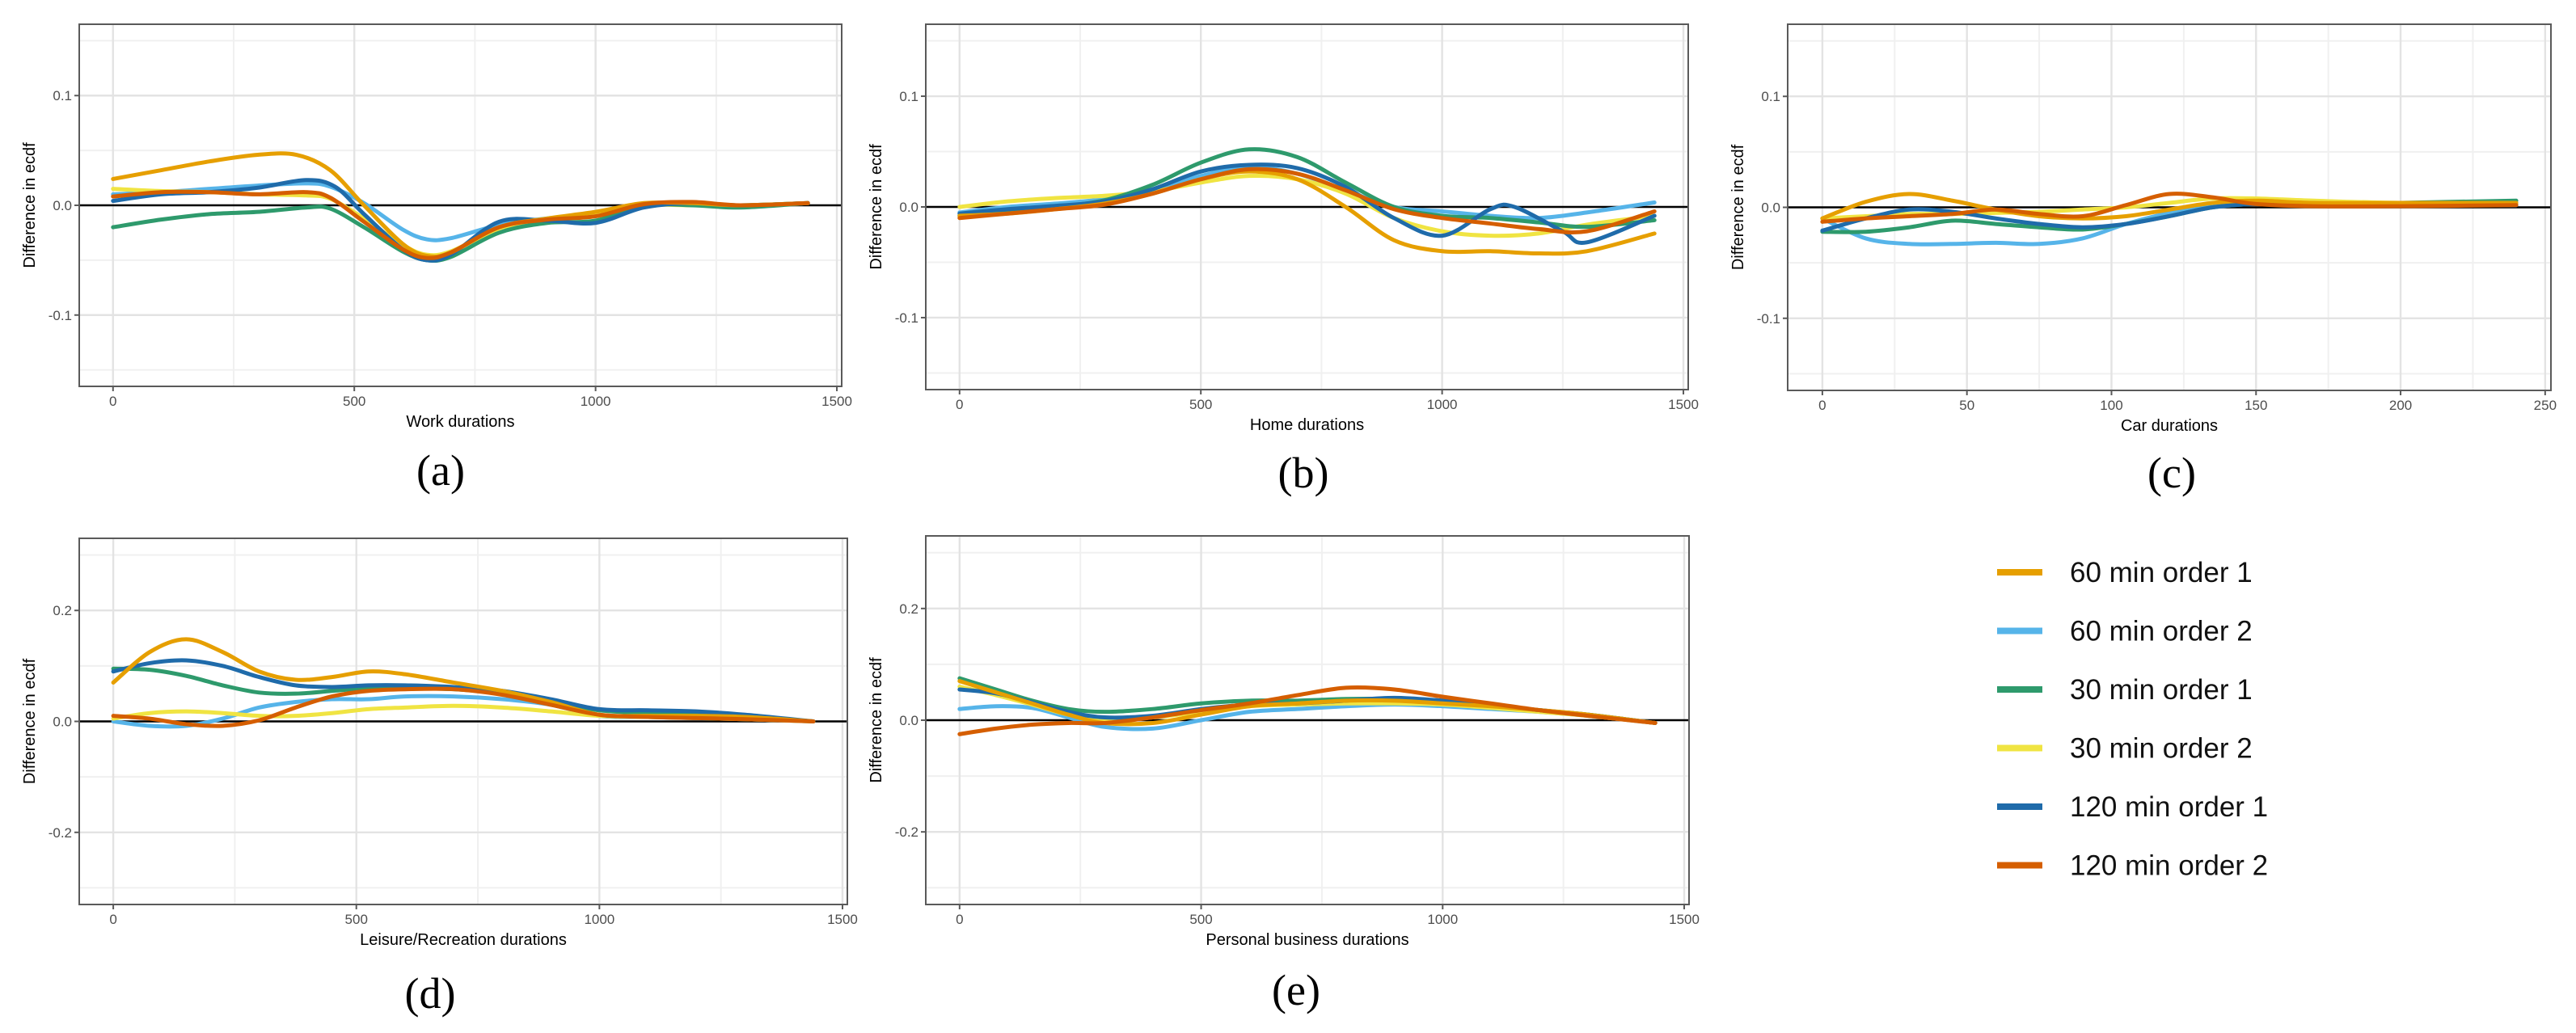  What do you see at coordinates (2111, 406) in the screenshot?
I see `x-tick-label: 100` at bounding box center [2111, 406].